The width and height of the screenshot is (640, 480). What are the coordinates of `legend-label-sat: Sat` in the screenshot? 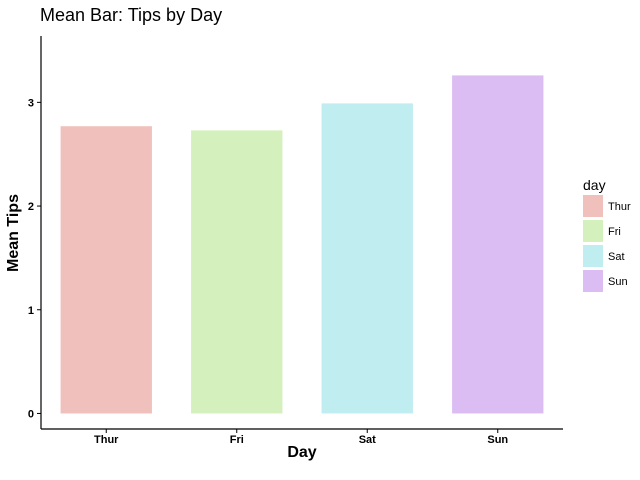 It's located at (616, 257).